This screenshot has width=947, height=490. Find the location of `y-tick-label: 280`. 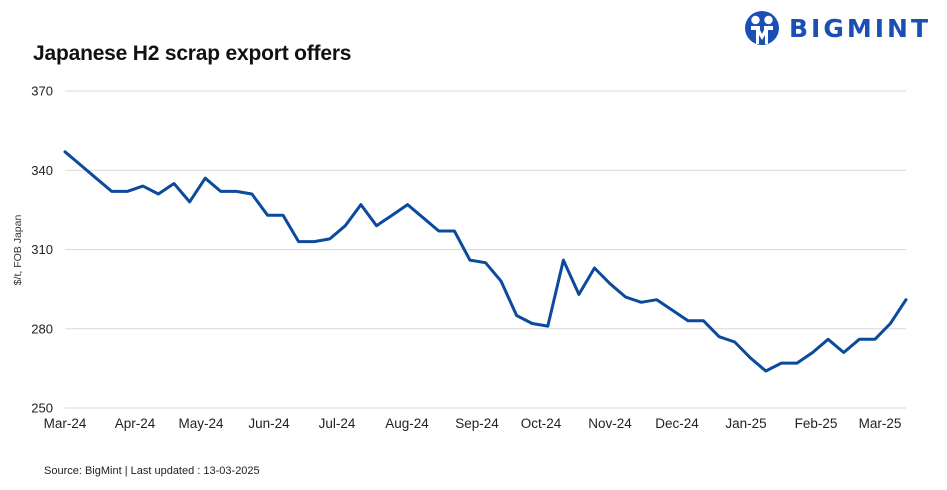

y-tick-label: 280 is located at coordinates (42, 328).